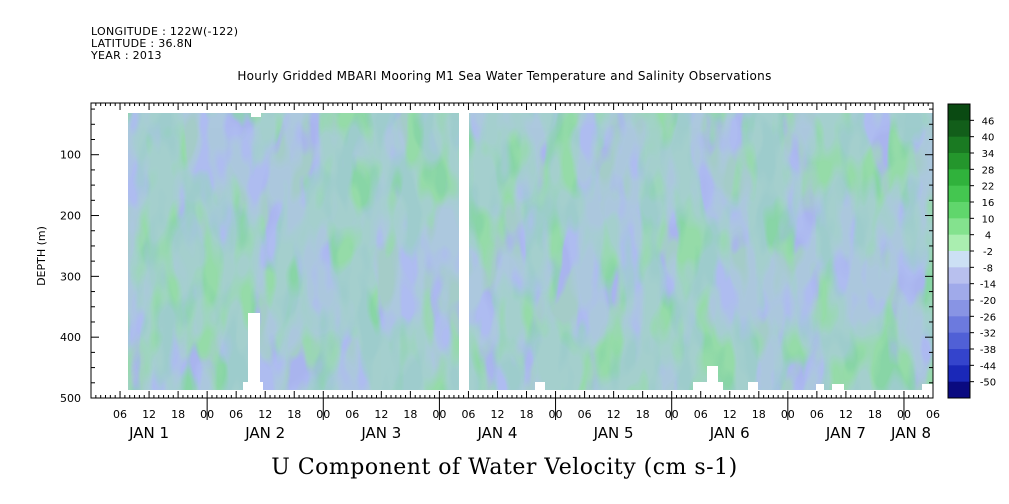  What do you see at coordinates (988, 350) in the screenshot?
I see `colorbar-label: -38` at bounding box center [988, 350].